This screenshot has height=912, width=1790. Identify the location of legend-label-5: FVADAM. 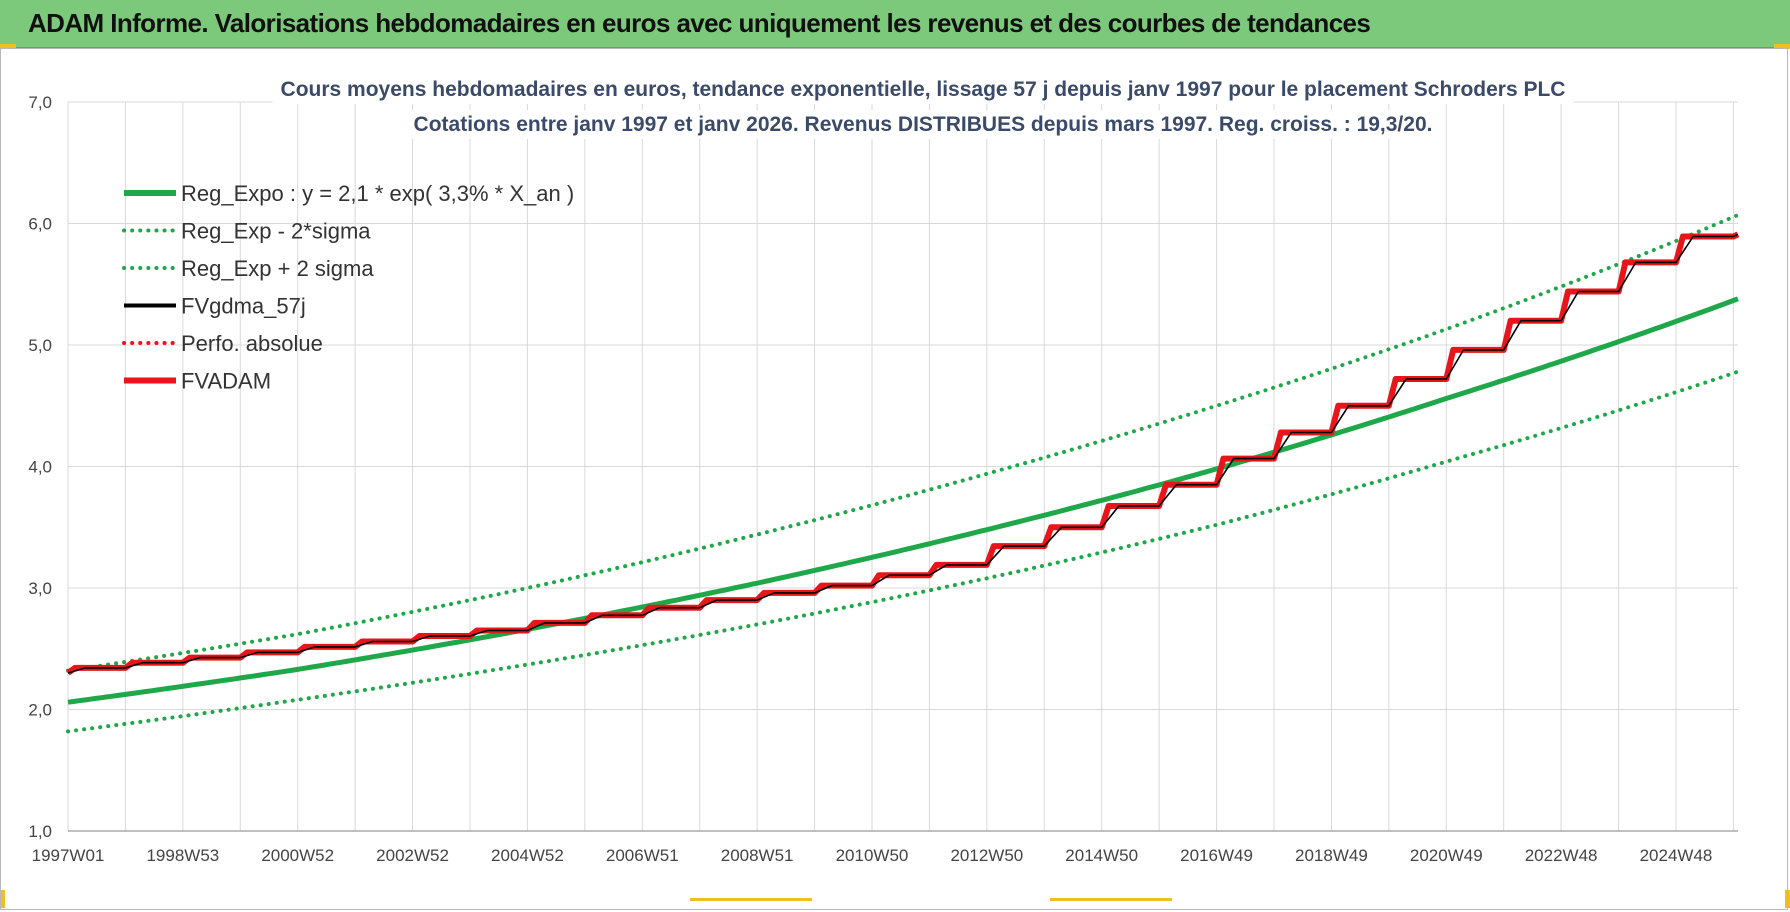
(226, 381).